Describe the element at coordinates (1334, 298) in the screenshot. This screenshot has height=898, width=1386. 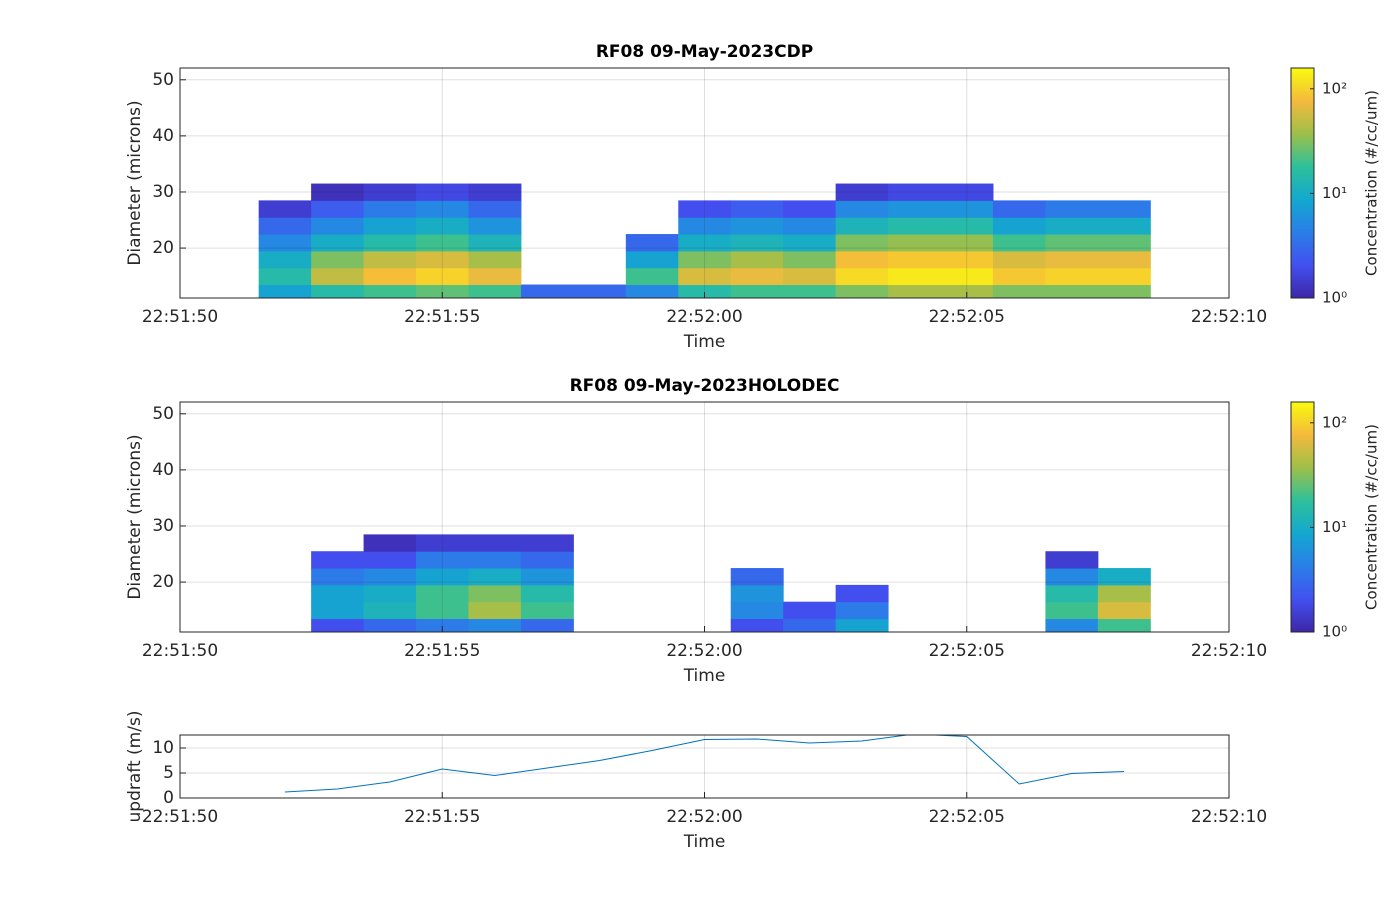
I see `cb-tick-label: 10⁰` at that location.